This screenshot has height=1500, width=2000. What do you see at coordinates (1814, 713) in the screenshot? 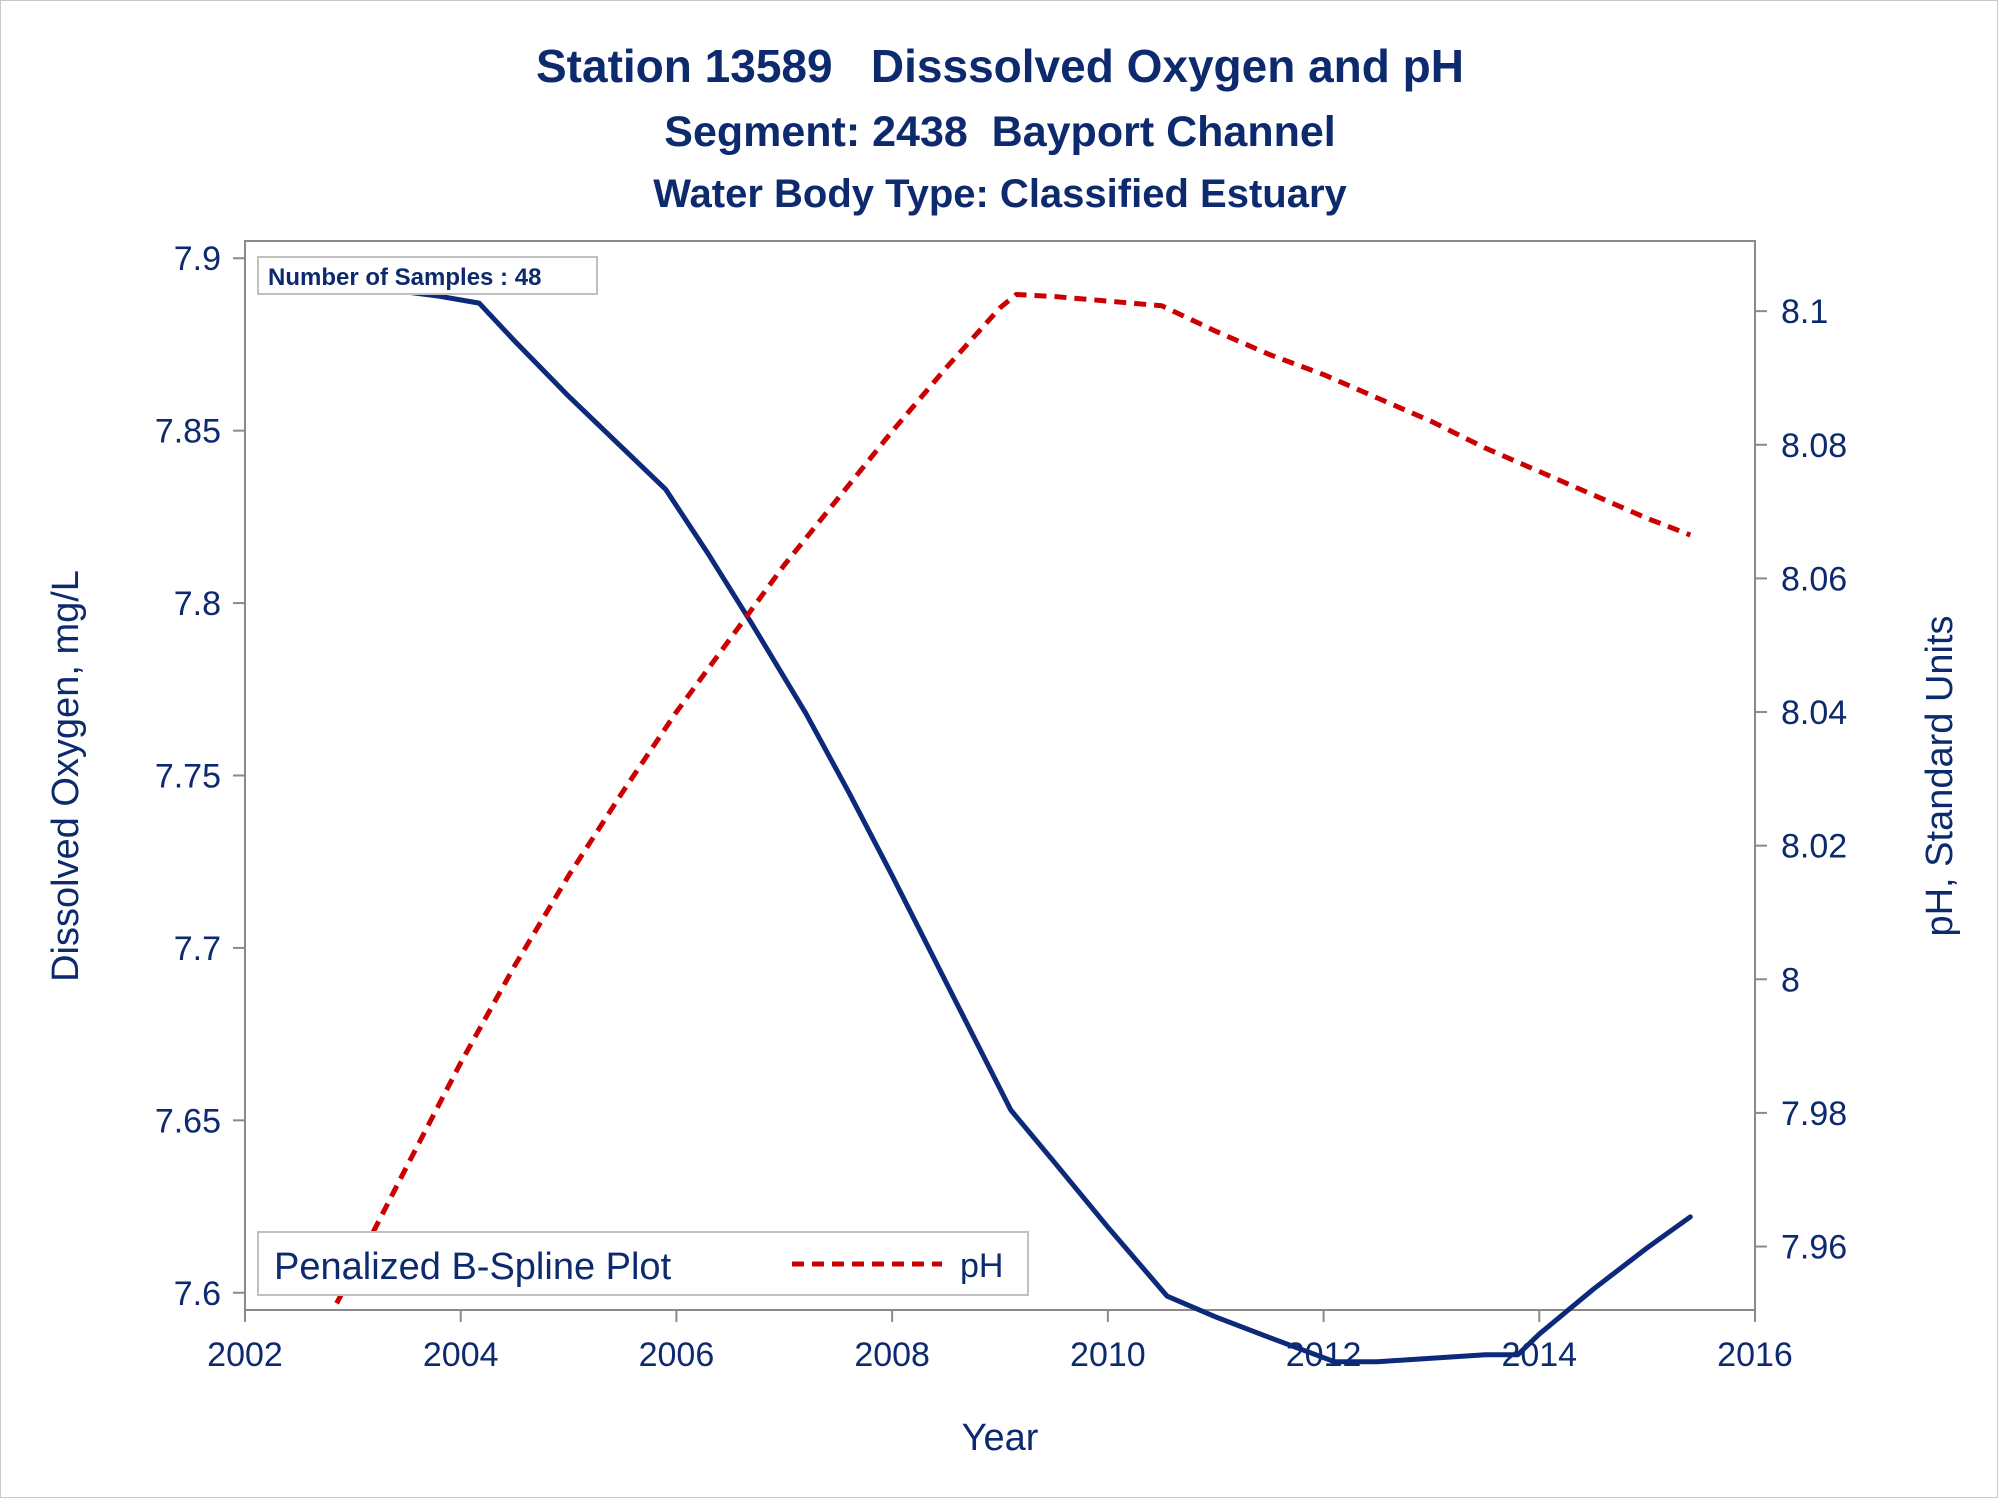
I see `y2-tick-label: 8.04` at bounding box center [1814, 713].